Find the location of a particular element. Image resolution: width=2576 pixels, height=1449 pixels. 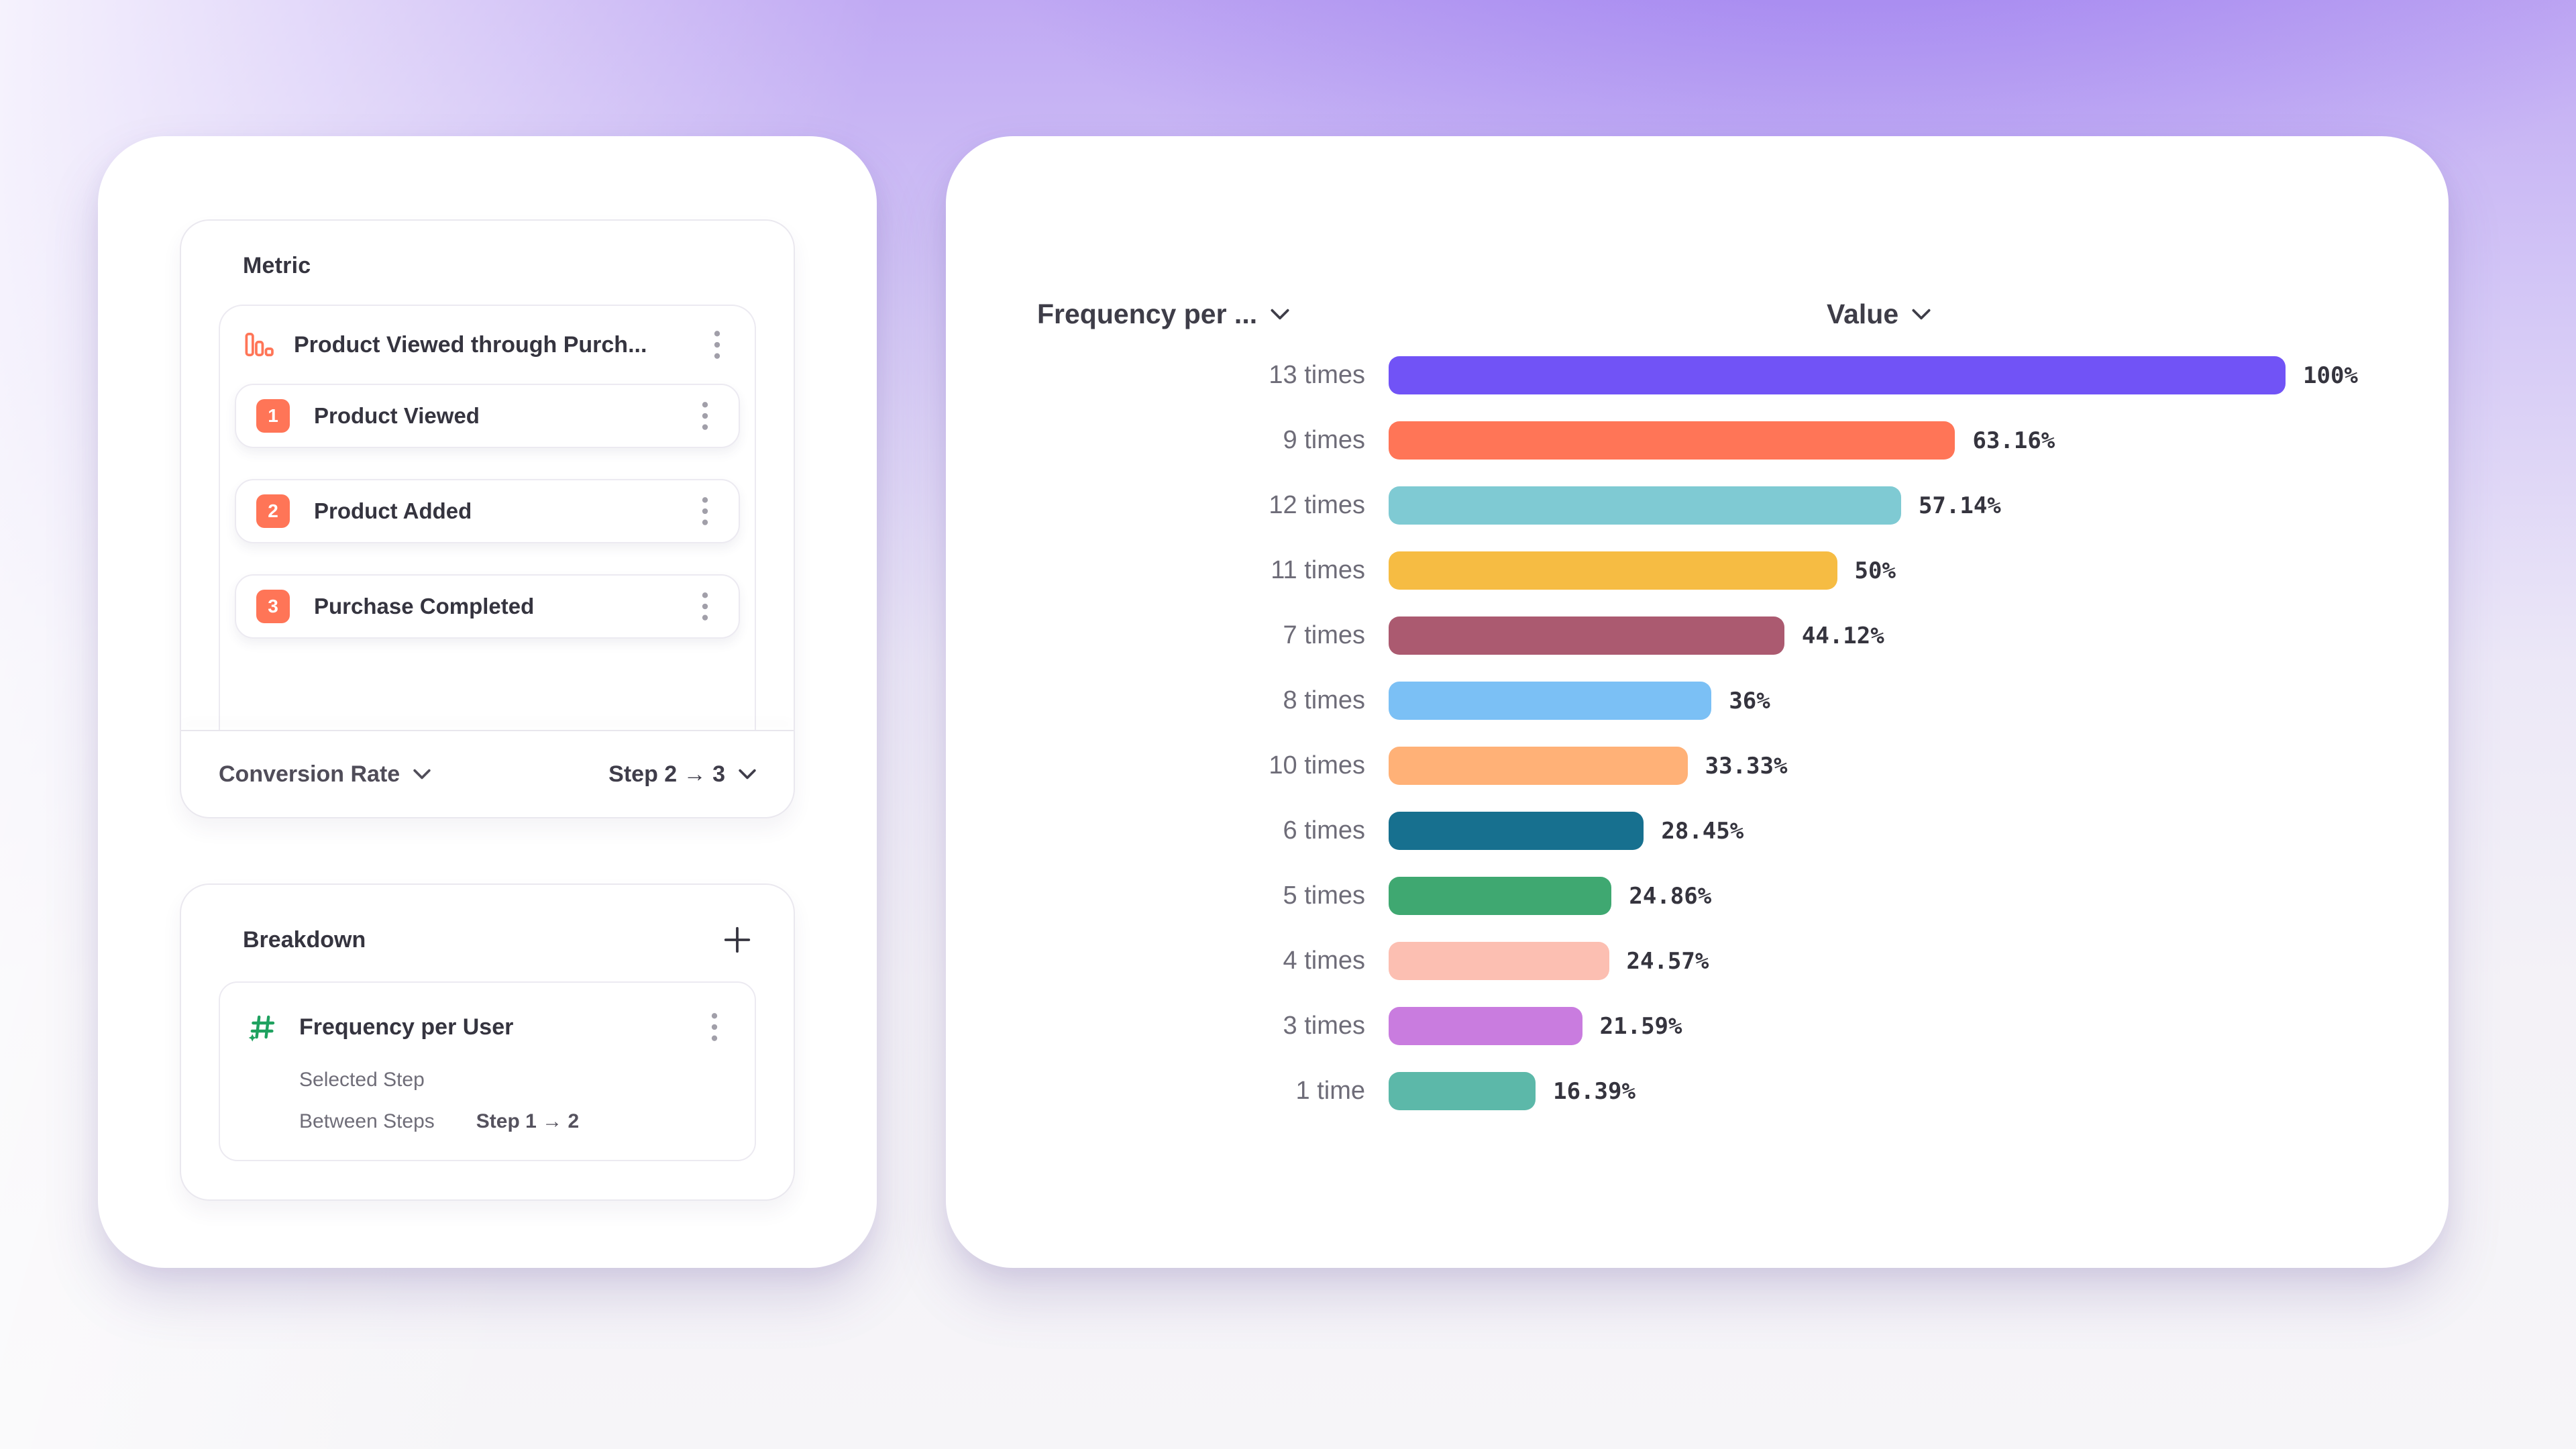

conversion-rate-select: Conversion Rate is located at coordinates (325, 774).